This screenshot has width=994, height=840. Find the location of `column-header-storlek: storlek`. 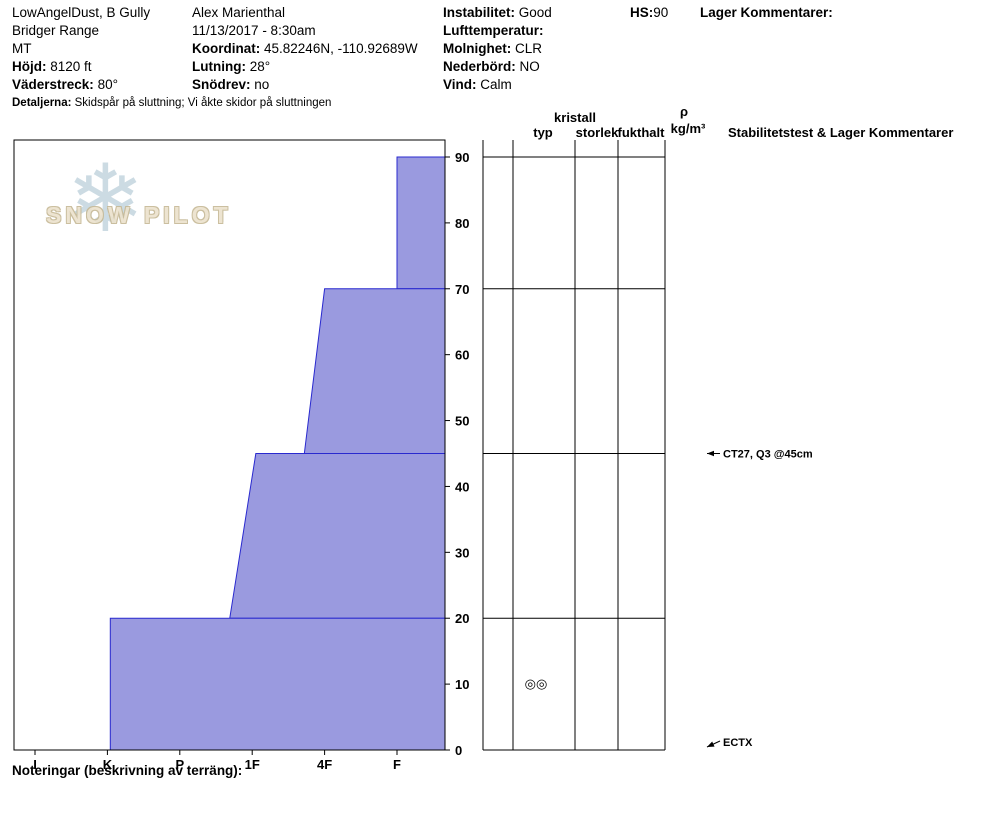

column-header-storlek: storlek is located at coordinates (597, 132).